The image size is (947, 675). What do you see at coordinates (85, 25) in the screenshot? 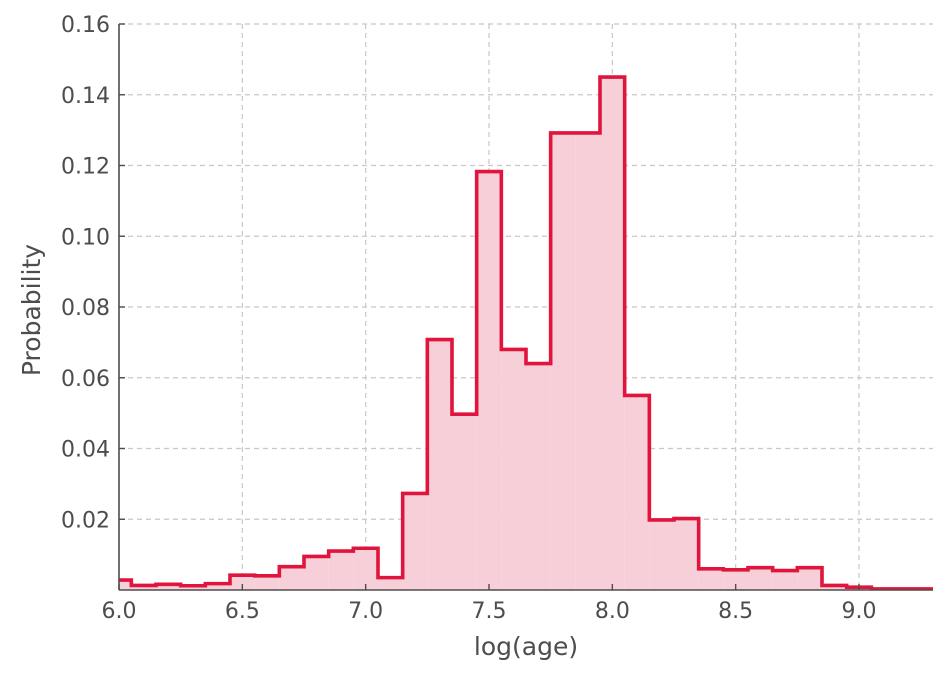
I see `y-tick-label: 0.16` at bounding box center [85, 25].